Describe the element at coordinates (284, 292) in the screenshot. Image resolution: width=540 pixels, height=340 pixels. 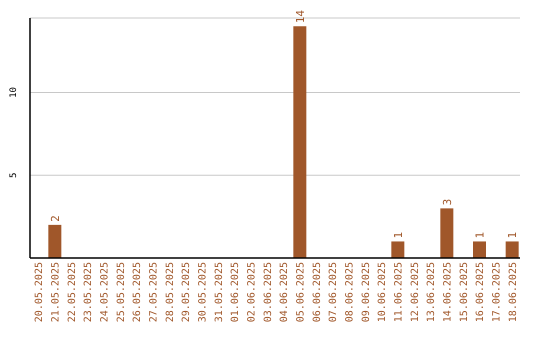
I see `x-tick-label: 04.06.2025` at that location.